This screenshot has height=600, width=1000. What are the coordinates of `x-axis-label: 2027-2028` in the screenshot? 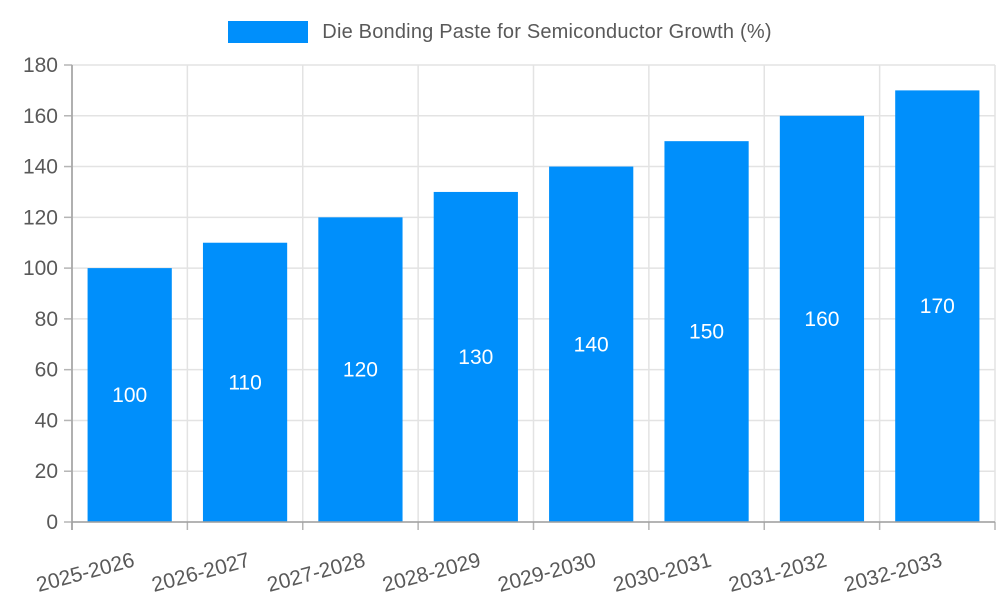 It's located at (316, 573).